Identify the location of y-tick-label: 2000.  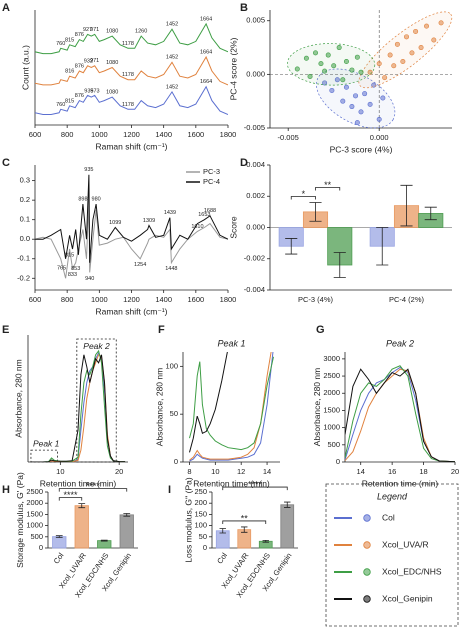
(34, 502).